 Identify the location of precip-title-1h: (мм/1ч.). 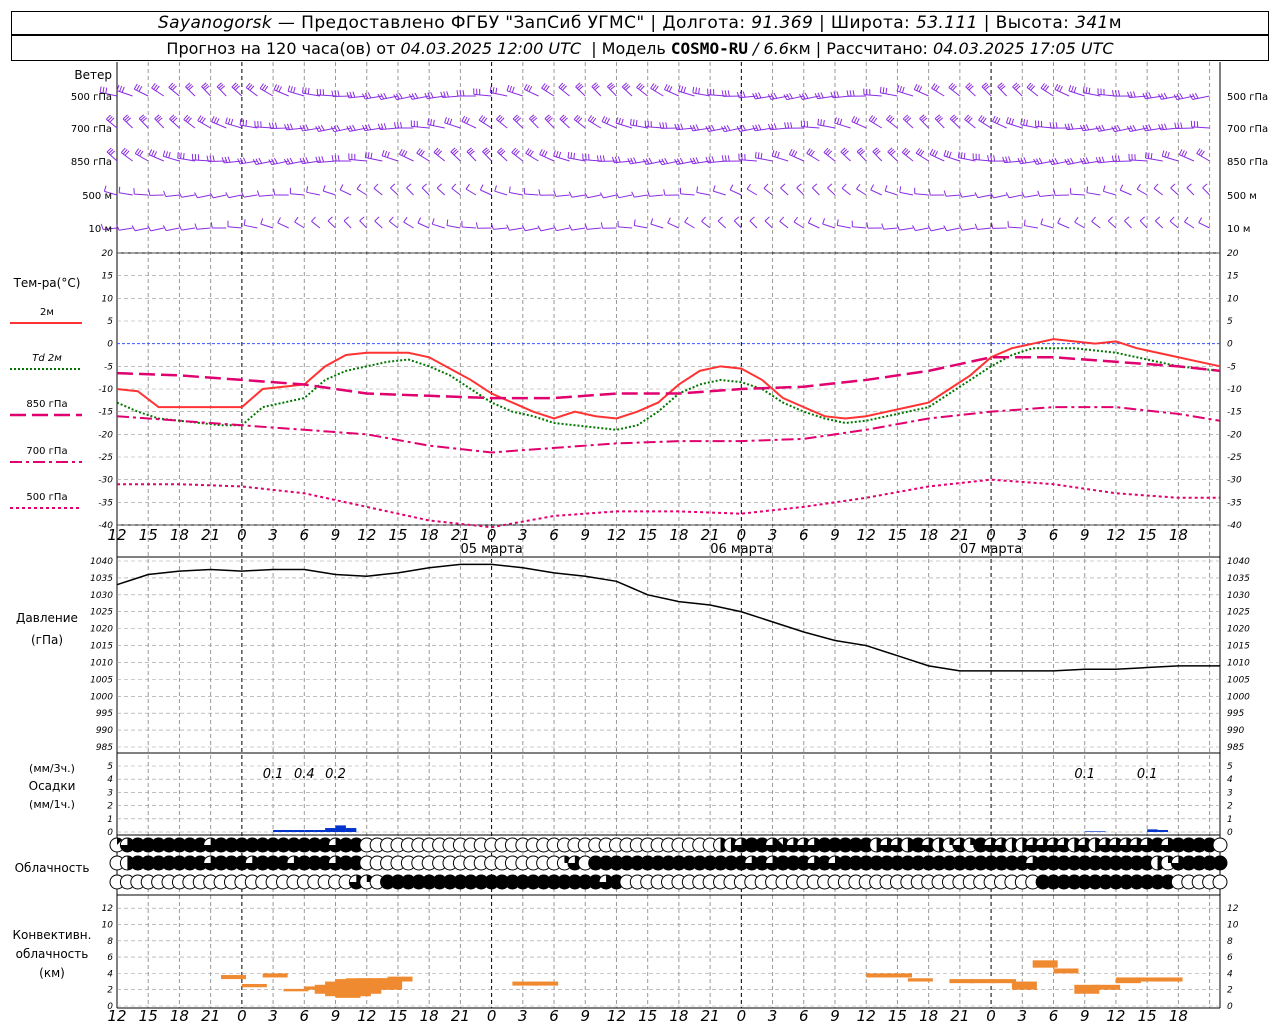
(52, 804).